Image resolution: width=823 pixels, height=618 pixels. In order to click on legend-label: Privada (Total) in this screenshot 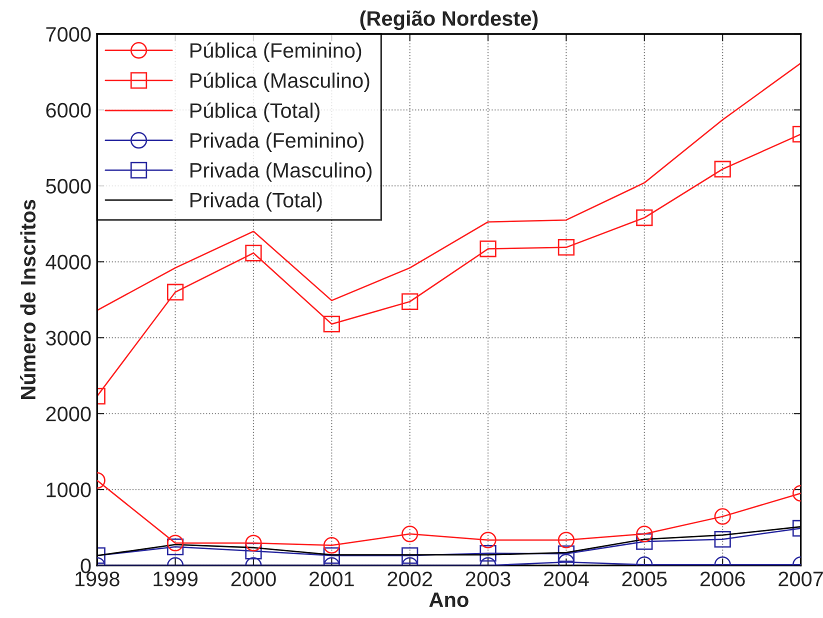, I will do `click(256, 202)`.